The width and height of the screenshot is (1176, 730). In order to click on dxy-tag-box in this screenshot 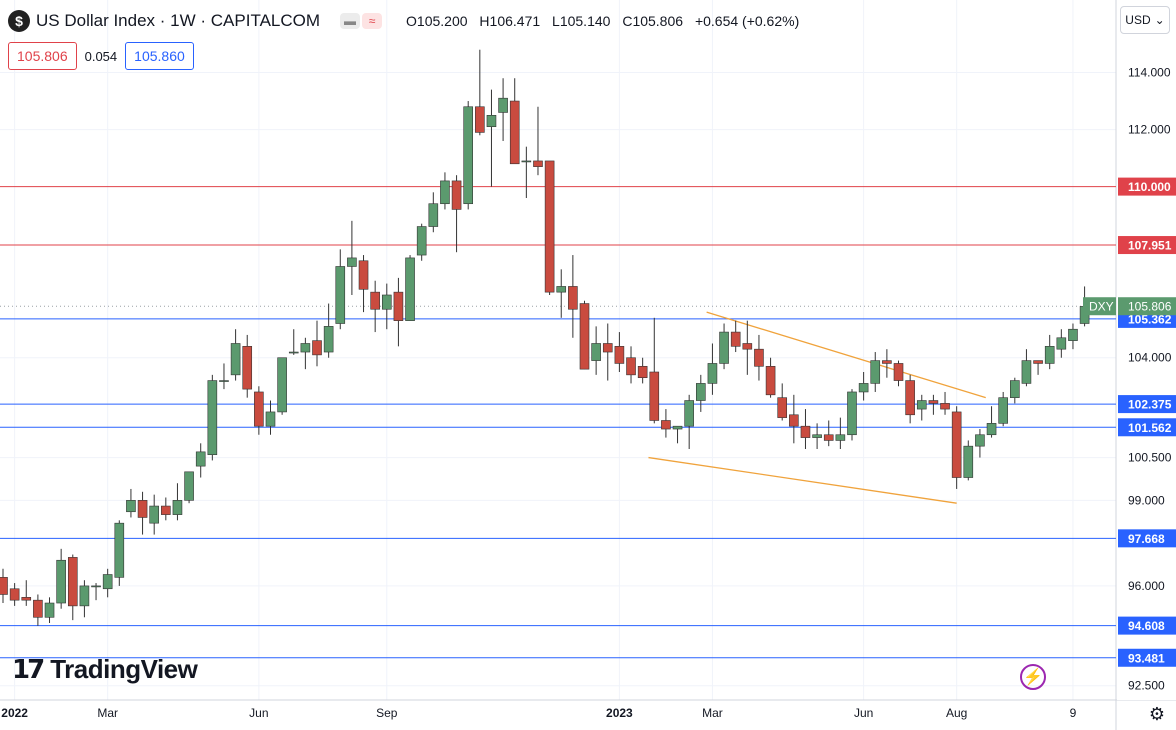, I will do `click(1099, 306)`.